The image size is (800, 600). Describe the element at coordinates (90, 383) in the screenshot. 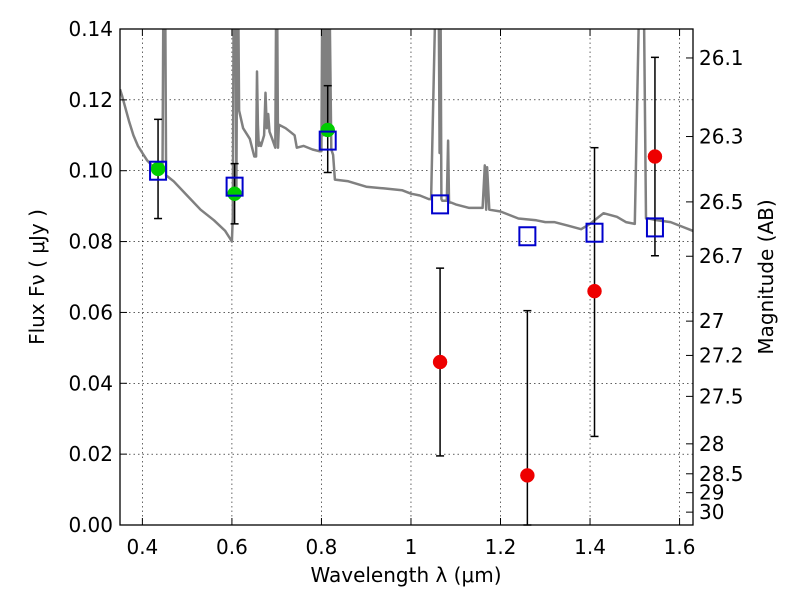

I see `y-tick-label: 0.04` at that location.